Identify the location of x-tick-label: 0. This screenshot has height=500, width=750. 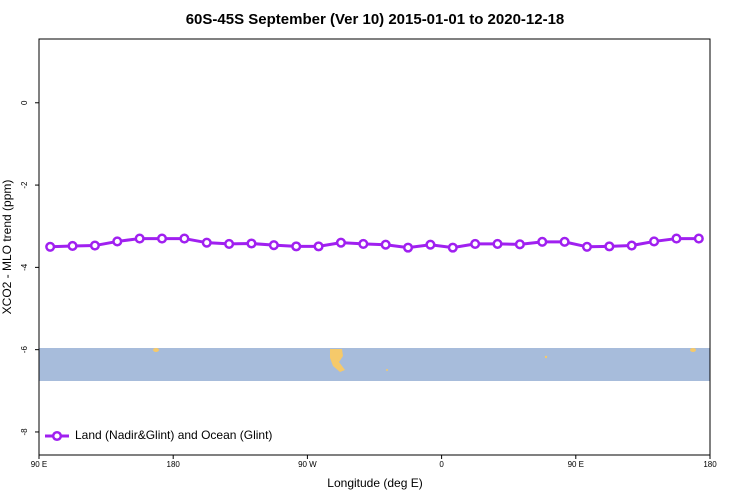
(441, 464).